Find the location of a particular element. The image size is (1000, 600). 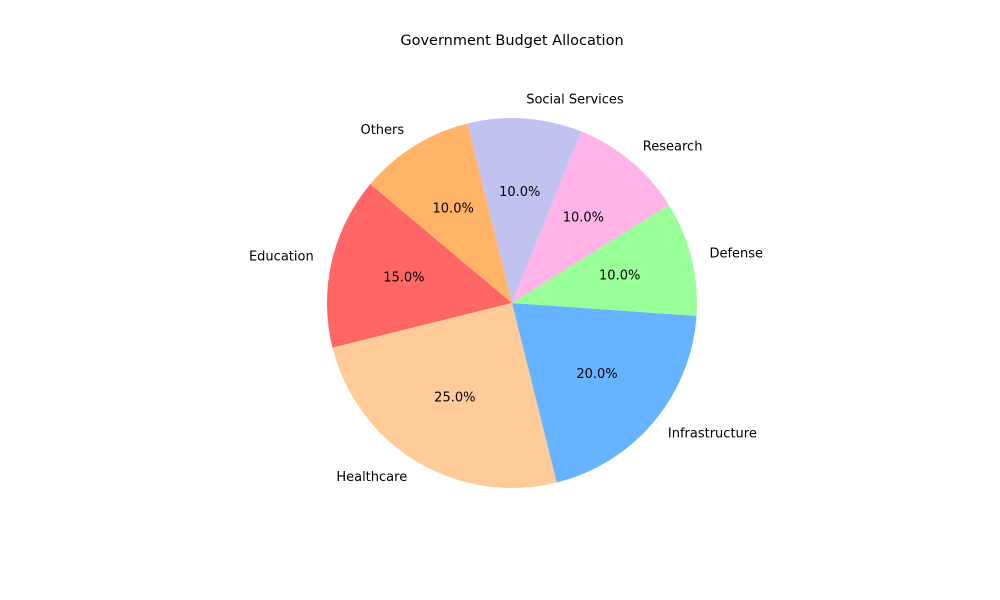

percent-label-others: 10.0% is located at coordinates (453, 208).